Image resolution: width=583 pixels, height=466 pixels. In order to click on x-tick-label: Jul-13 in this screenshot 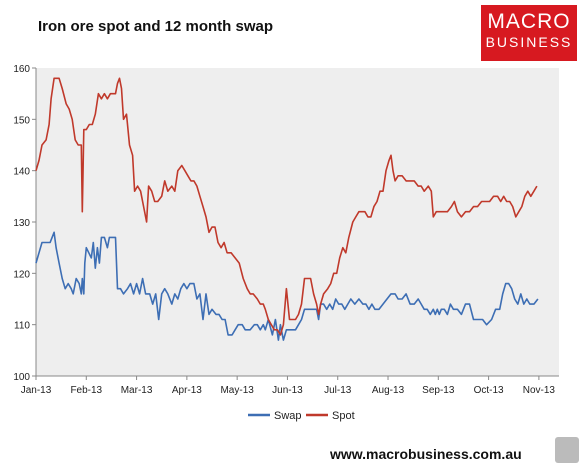, I will do `click(338, 390)`.